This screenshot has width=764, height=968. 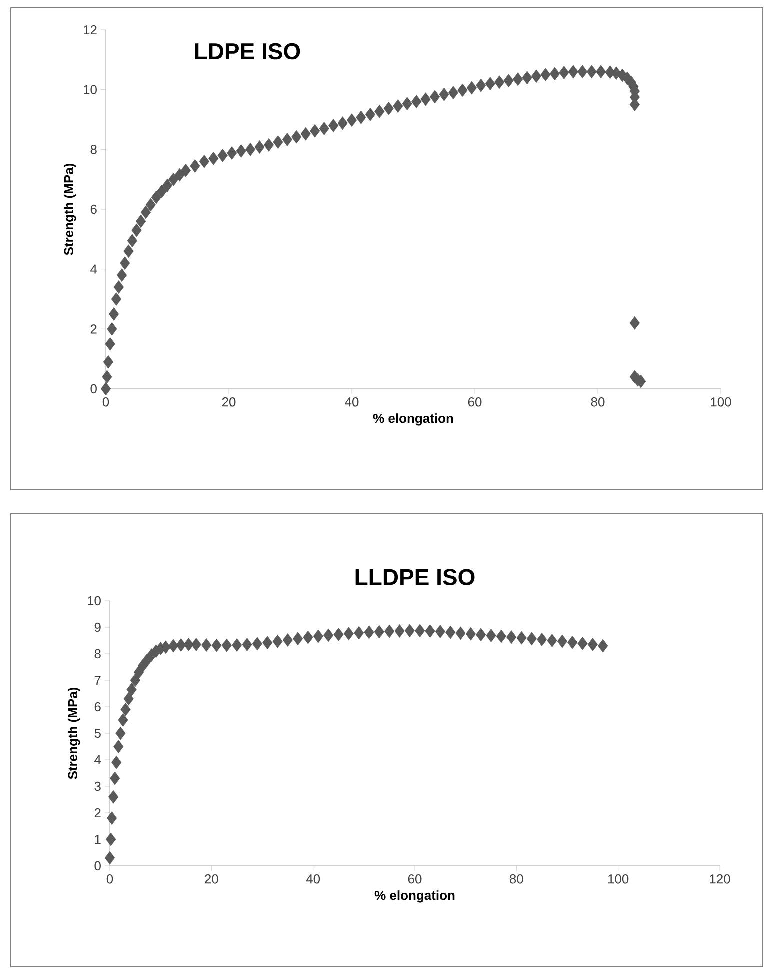 What do you see at coordinates (90, 30) in the screenshot?
I see `y-tick-label: 12` at bounding box center [90, 30].